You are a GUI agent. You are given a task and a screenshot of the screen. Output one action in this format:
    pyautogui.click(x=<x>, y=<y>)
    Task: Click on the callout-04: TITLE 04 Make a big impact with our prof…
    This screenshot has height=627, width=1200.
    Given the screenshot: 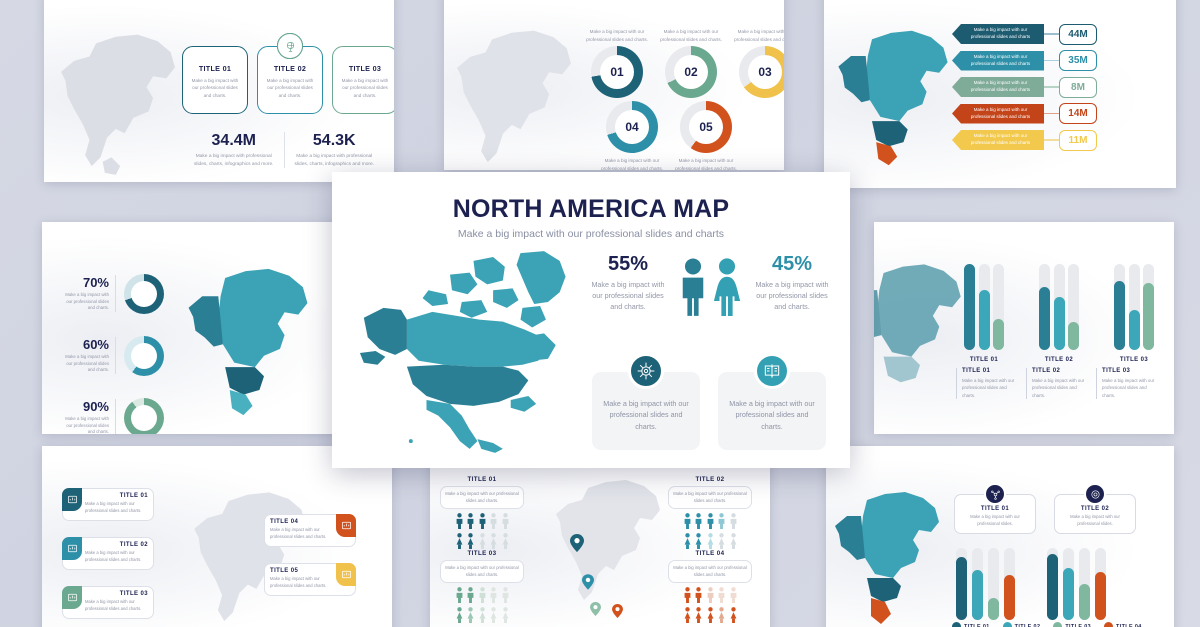 What is the action you would take?
    pyautogui.click(x=310, y=530)
    